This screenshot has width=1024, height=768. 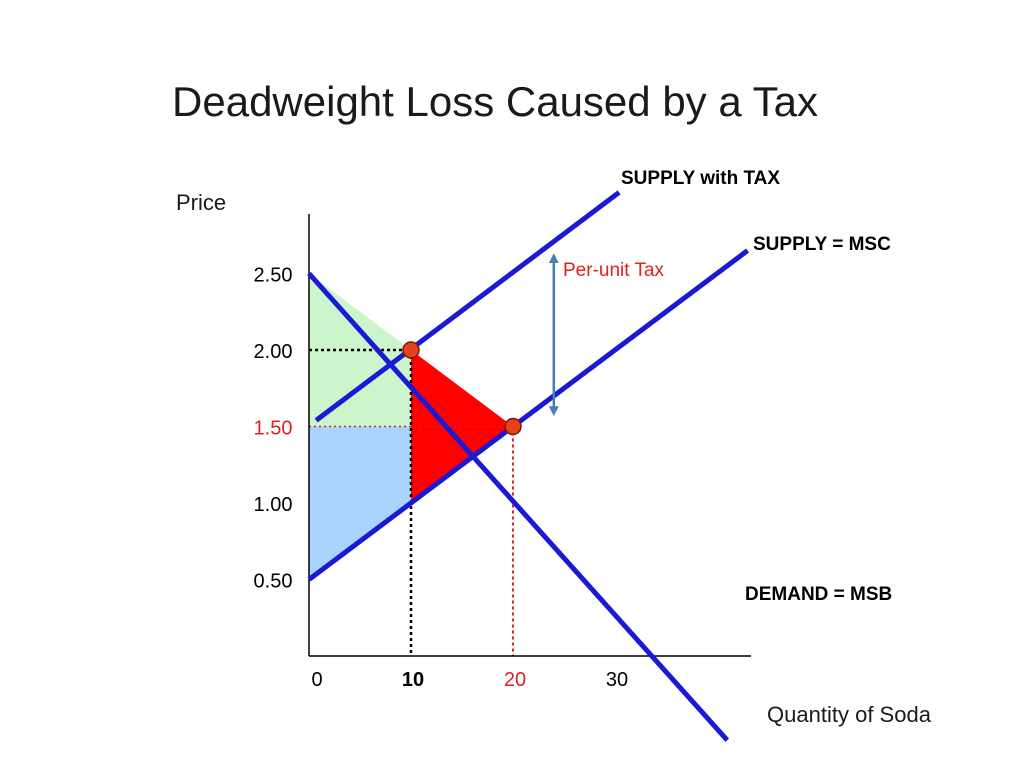 I want to click on equilibrium-points, so click(x=462, y=388).